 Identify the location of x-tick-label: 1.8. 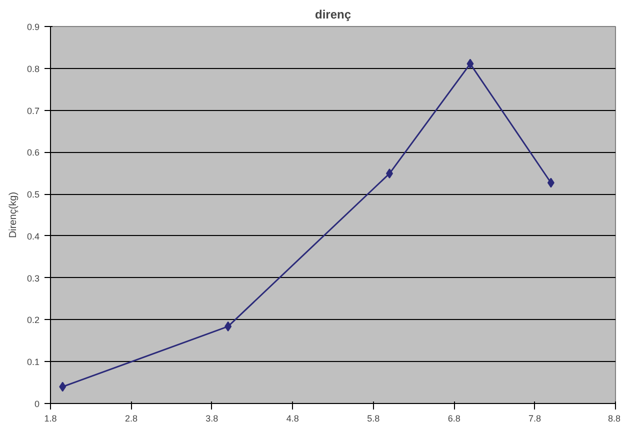
(50, 419).